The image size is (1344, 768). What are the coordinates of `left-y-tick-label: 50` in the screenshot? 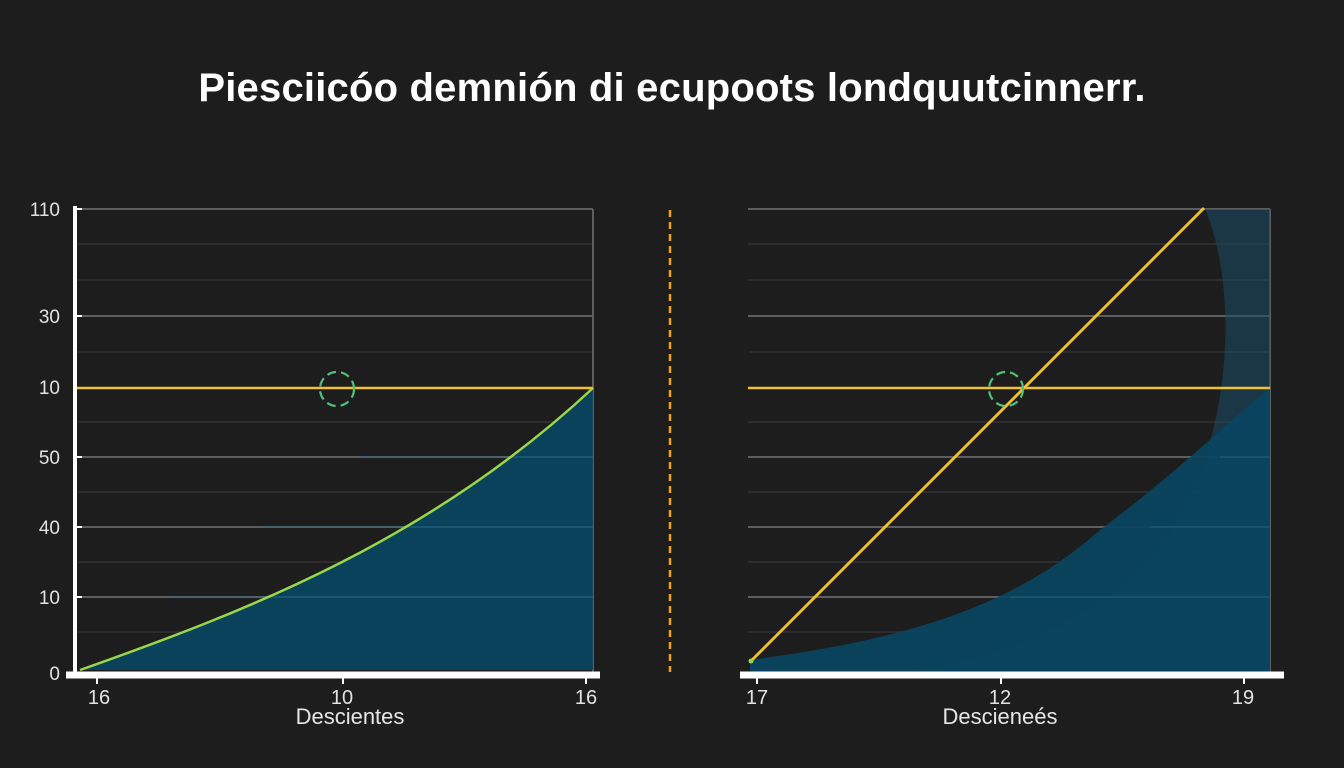 It's located at (49, 458).